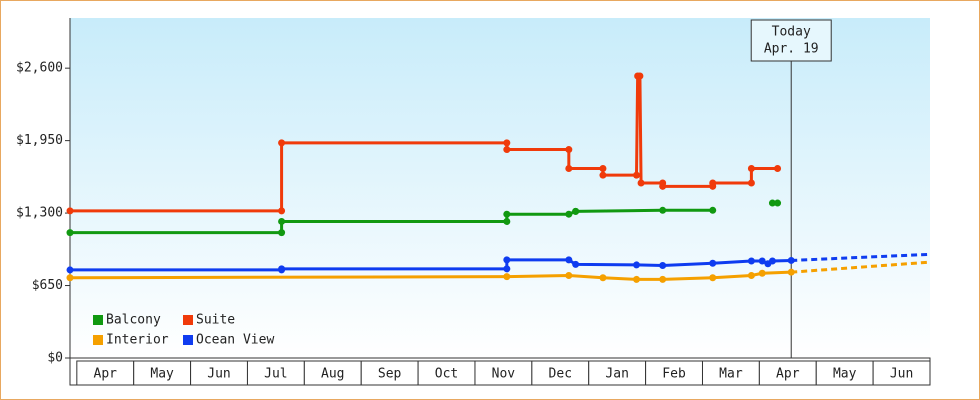  Describe the element at coordinates (137, 340) in the screenshot. I see `legend-label: Interior` at that location.